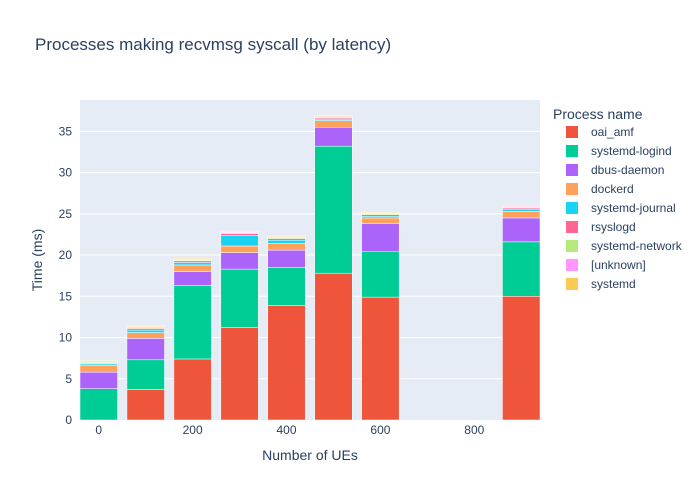 This screenshot has width=700, height=500. I want to click on legend-label: [unknown], so click(618, 265).